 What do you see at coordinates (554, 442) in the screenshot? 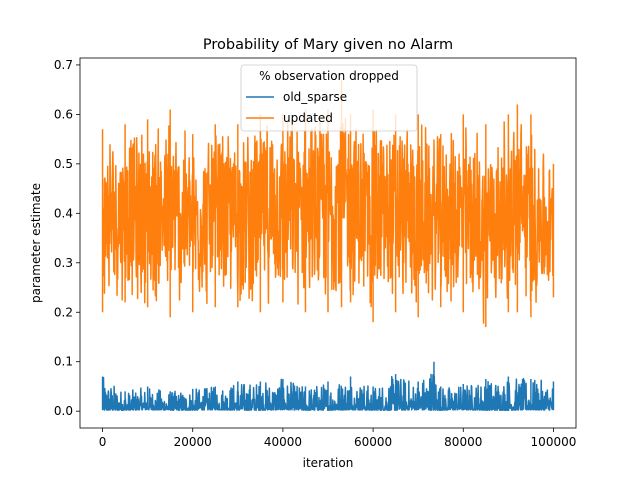
I see `x-tick-label: 100000` at bounding box center [554, 442].